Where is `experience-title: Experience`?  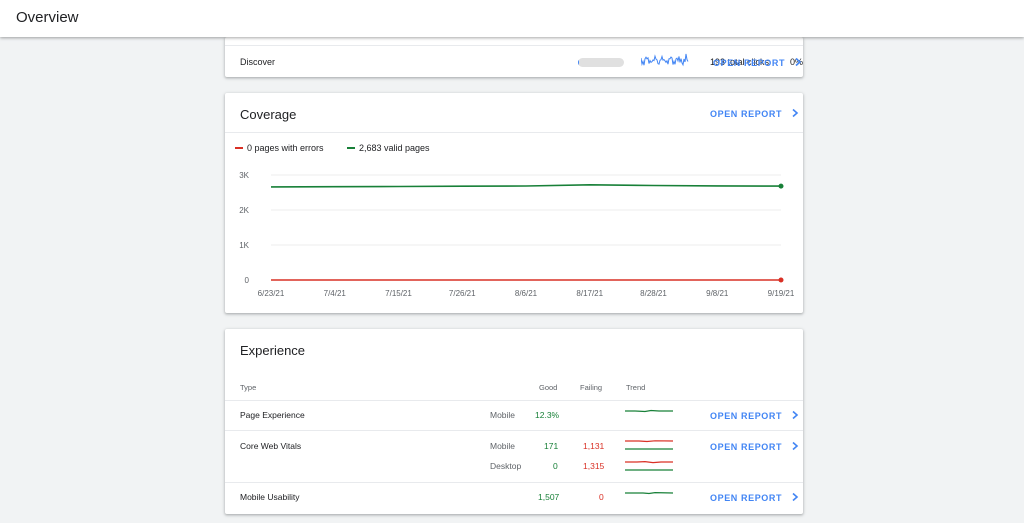 experience-title: Experience is located at coordinates (273, 350).